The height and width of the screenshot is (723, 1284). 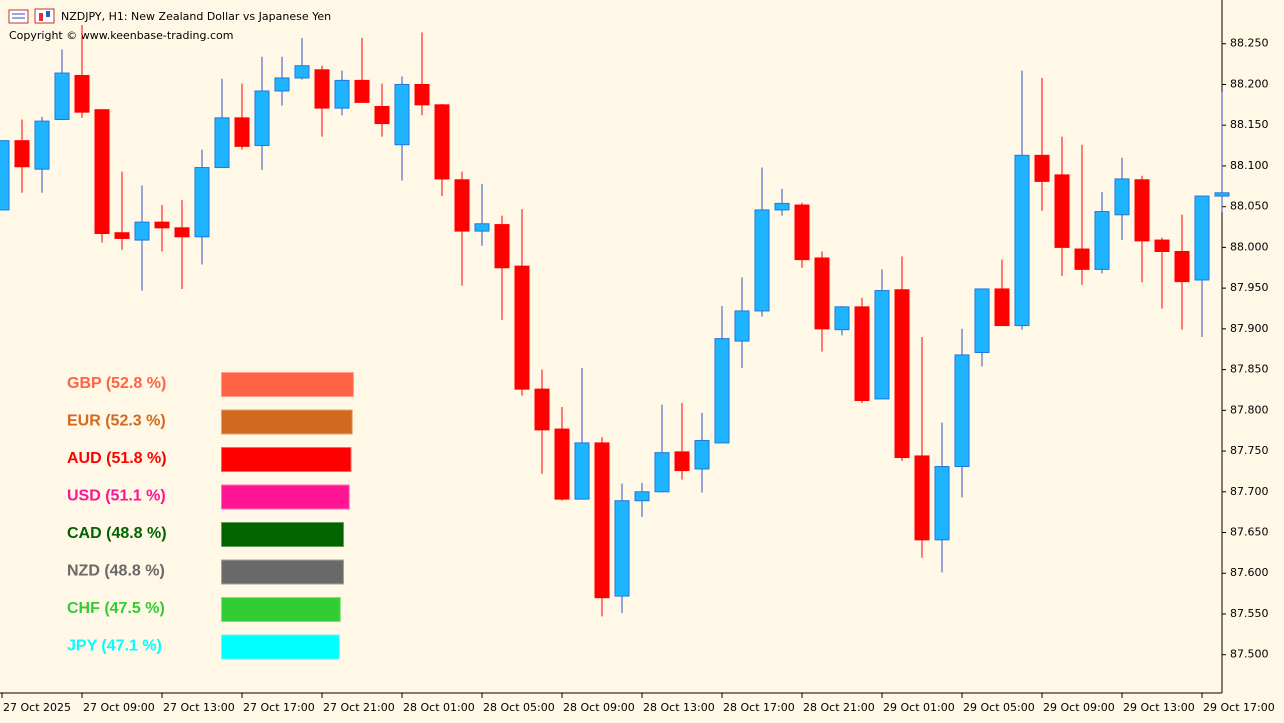 I want to click on x-tick-label: 27 Oct 2025, so click(x=37, y=707).